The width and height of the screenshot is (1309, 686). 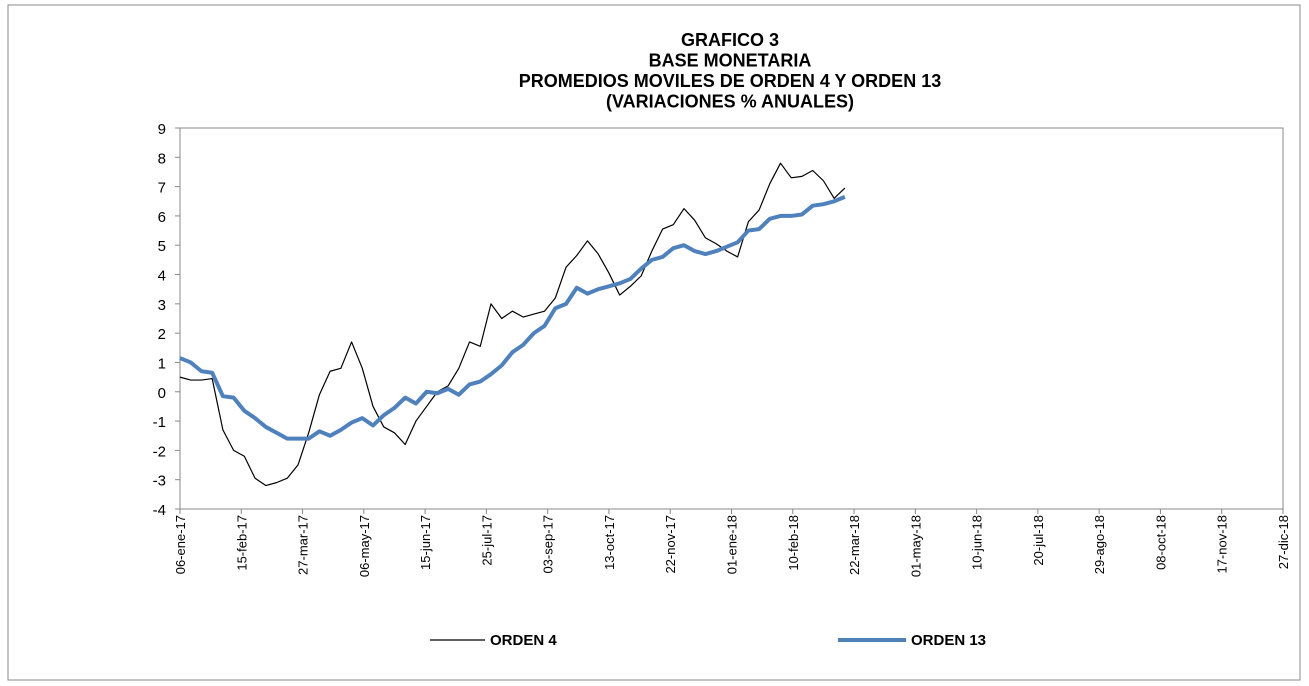 I want to click on chart-title: GRAFICO 3, so click(x=730, y=40).